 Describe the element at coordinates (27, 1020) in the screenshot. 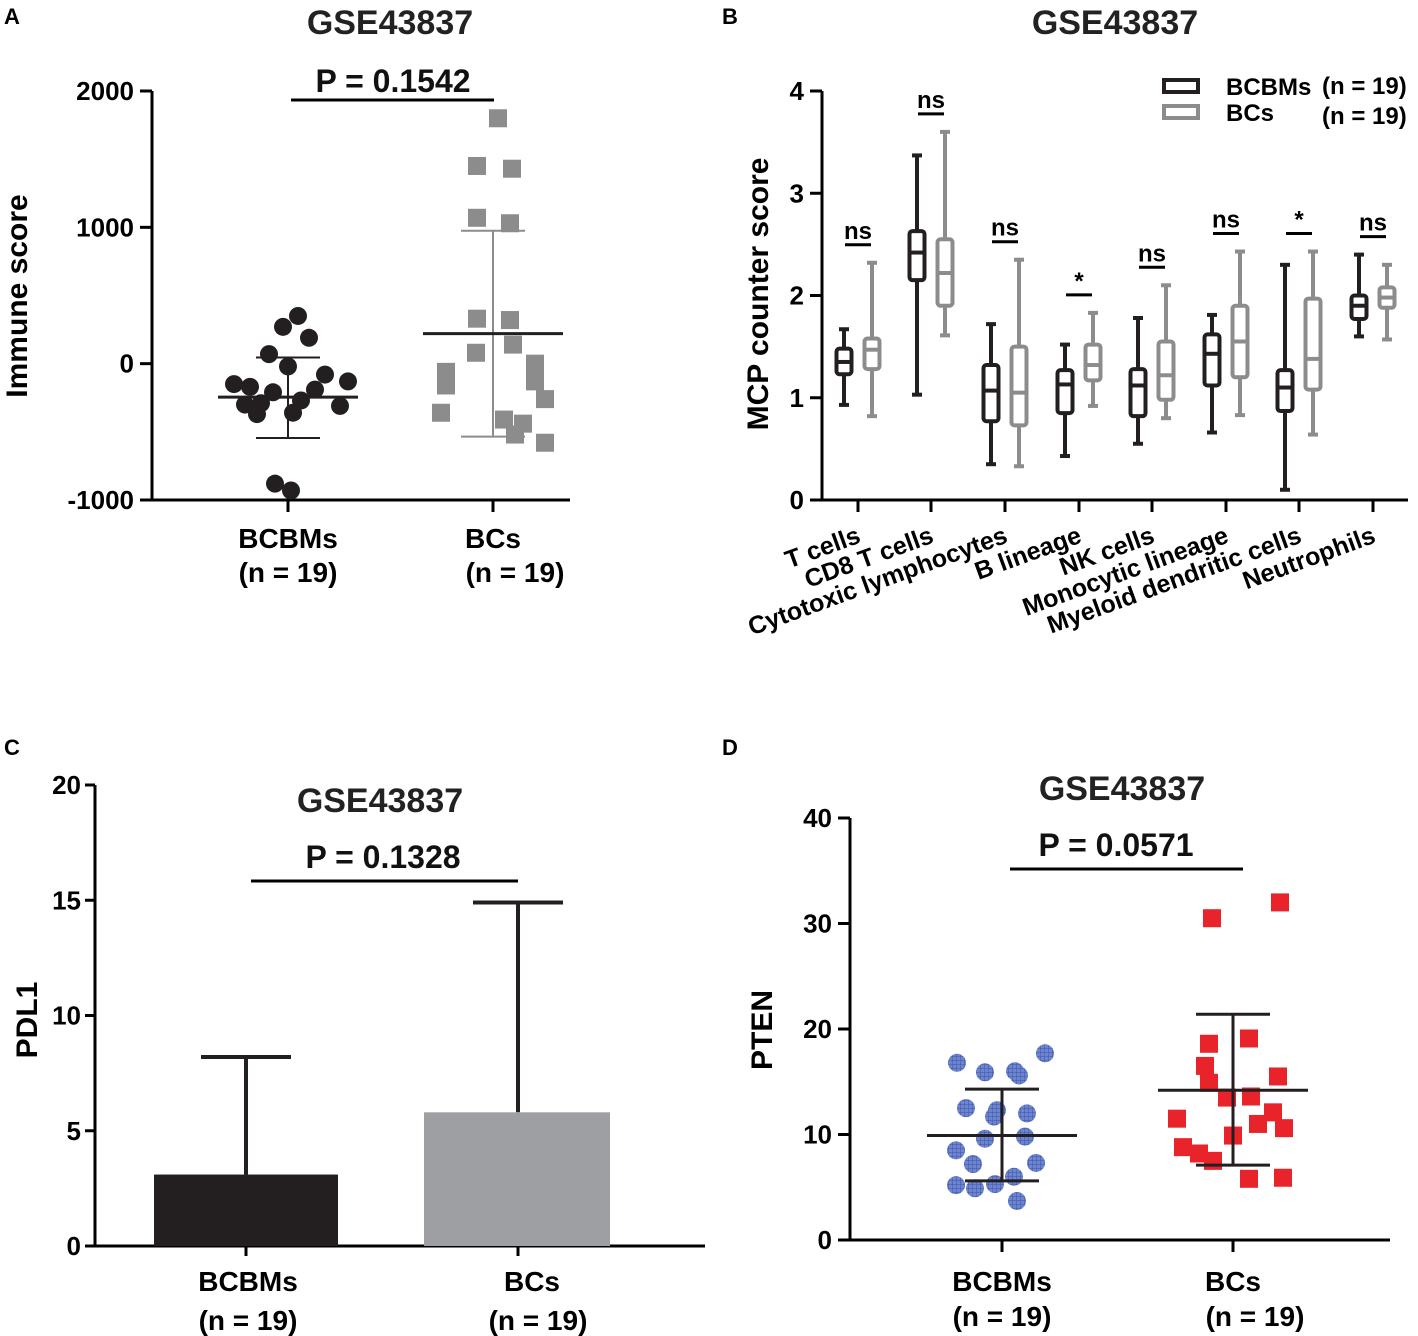

I see `panel-c-y-axis-label: PDL1` at that location.